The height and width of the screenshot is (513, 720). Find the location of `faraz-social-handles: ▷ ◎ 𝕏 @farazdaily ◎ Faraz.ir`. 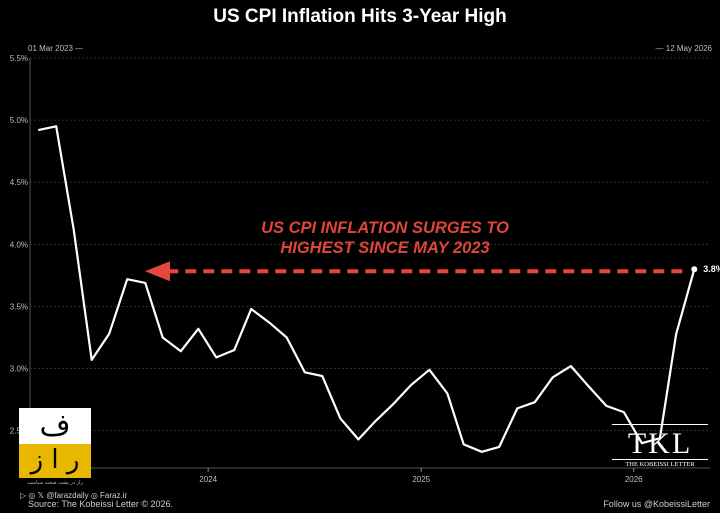

faraz-social-handles: ▷ ◎ 𝕏 @farazdaily ◎ Faraz.ir is located at coordinates (74, 495).